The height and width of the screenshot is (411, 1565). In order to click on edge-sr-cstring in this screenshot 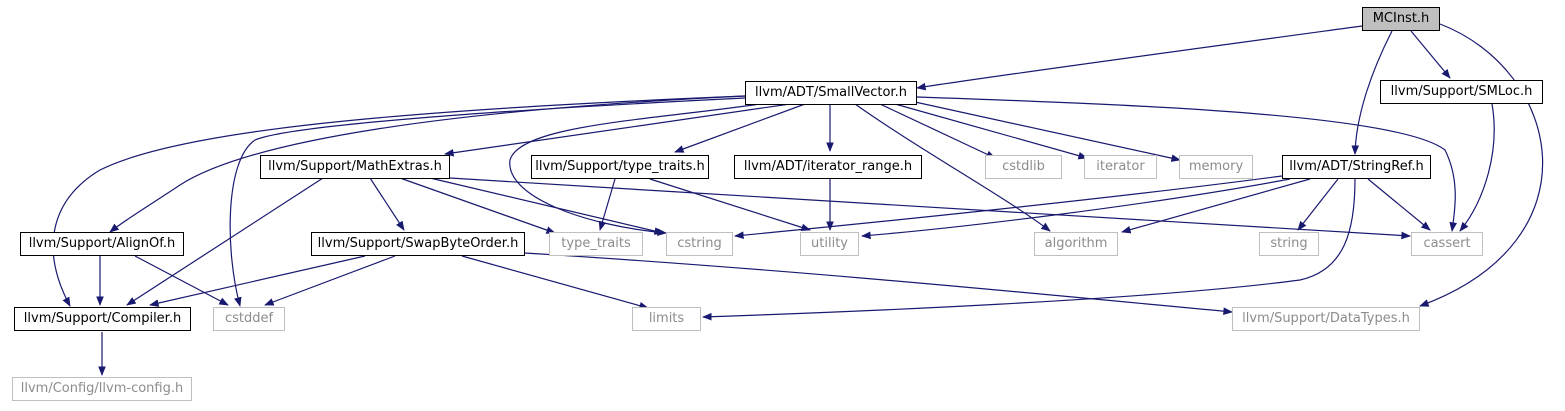, I will do `click(1008, 206)`.